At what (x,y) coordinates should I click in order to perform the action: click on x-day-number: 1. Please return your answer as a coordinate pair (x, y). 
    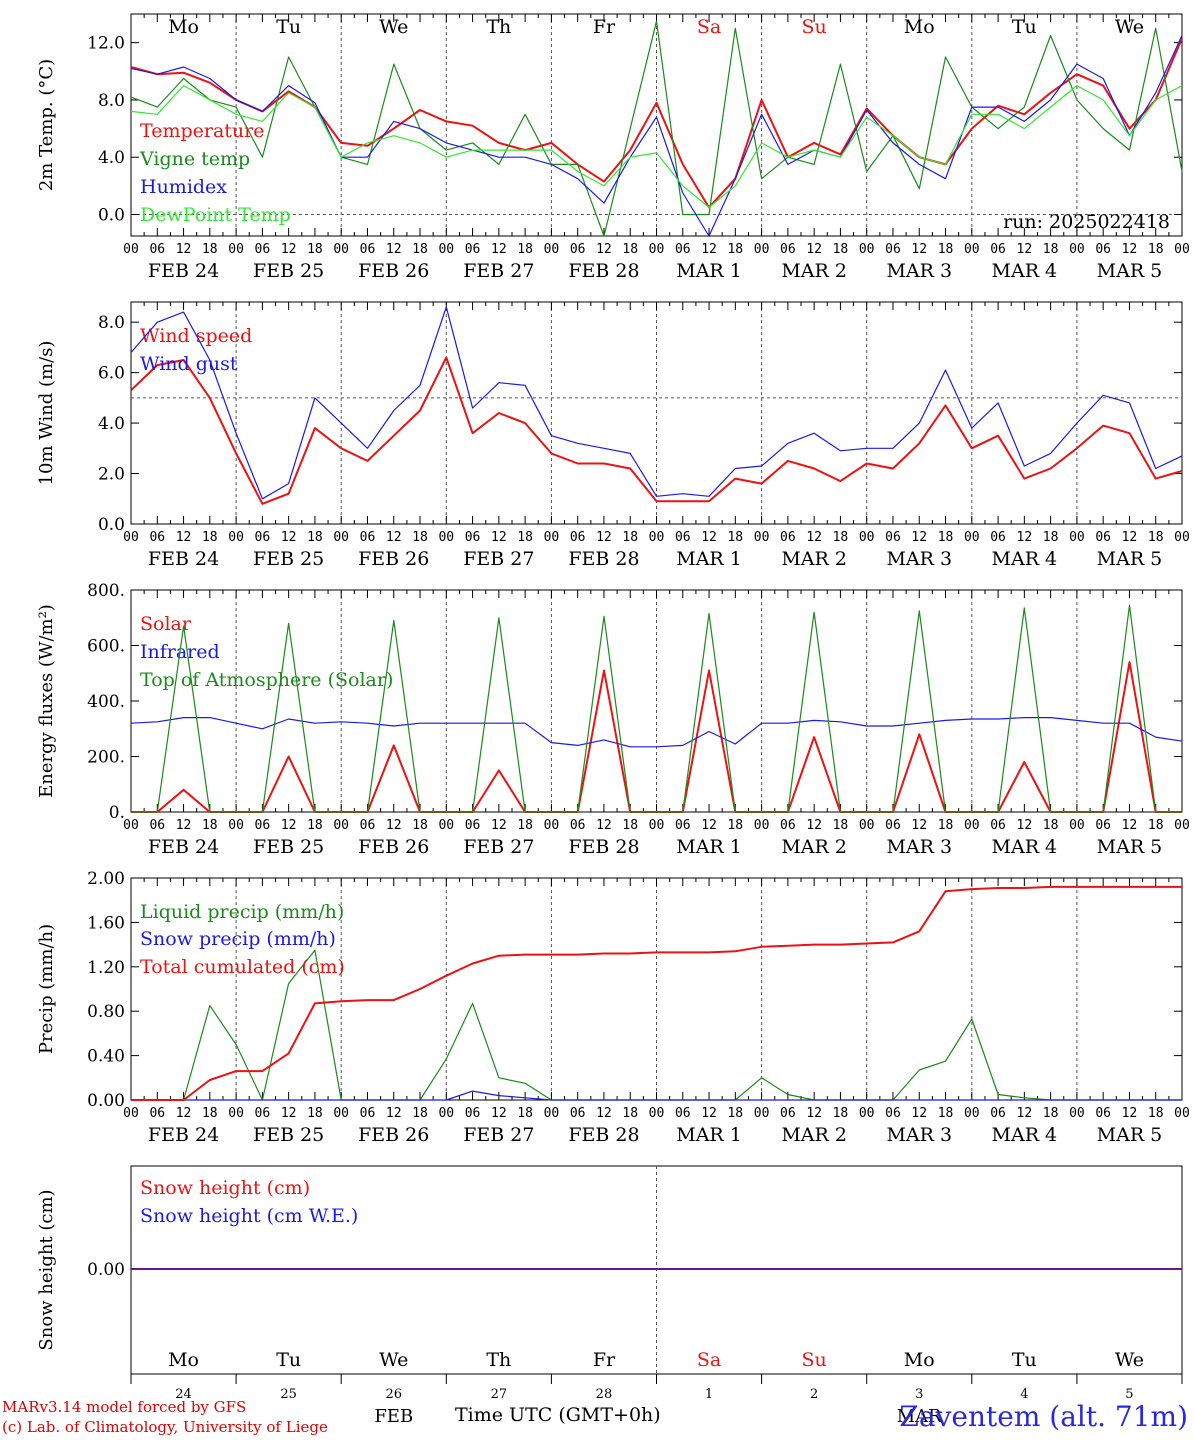
    Looking at the image, I should click on (709, 1394).